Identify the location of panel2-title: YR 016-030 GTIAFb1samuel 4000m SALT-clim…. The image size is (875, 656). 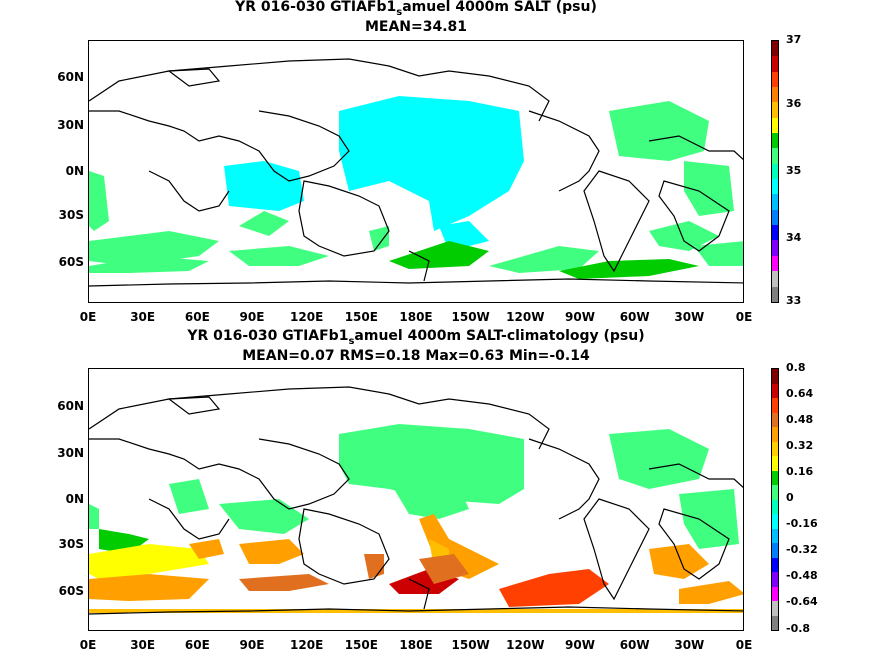
(416, 337).